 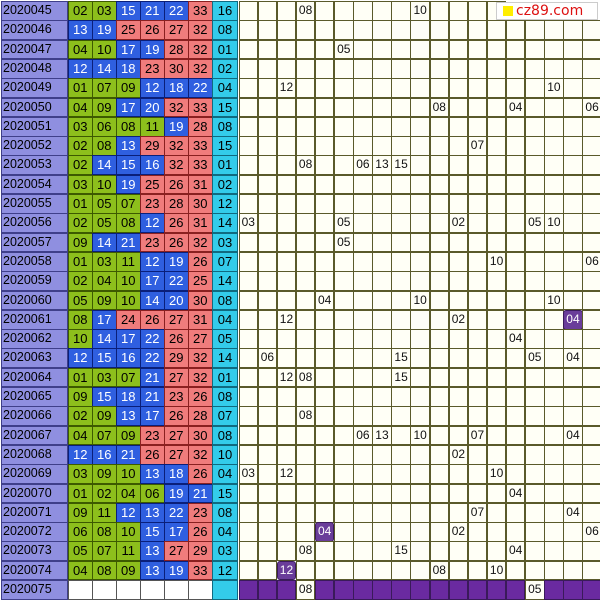 What do you see at coordinates (547, 11) in the screenshot?
I see `site-logo: cz89.com` at bounding box center [547, 11].